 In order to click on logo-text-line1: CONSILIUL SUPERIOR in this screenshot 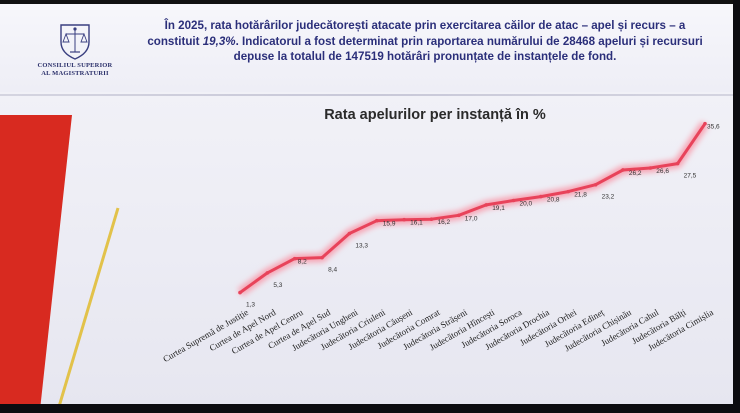, I will do `click(75, 65)`.